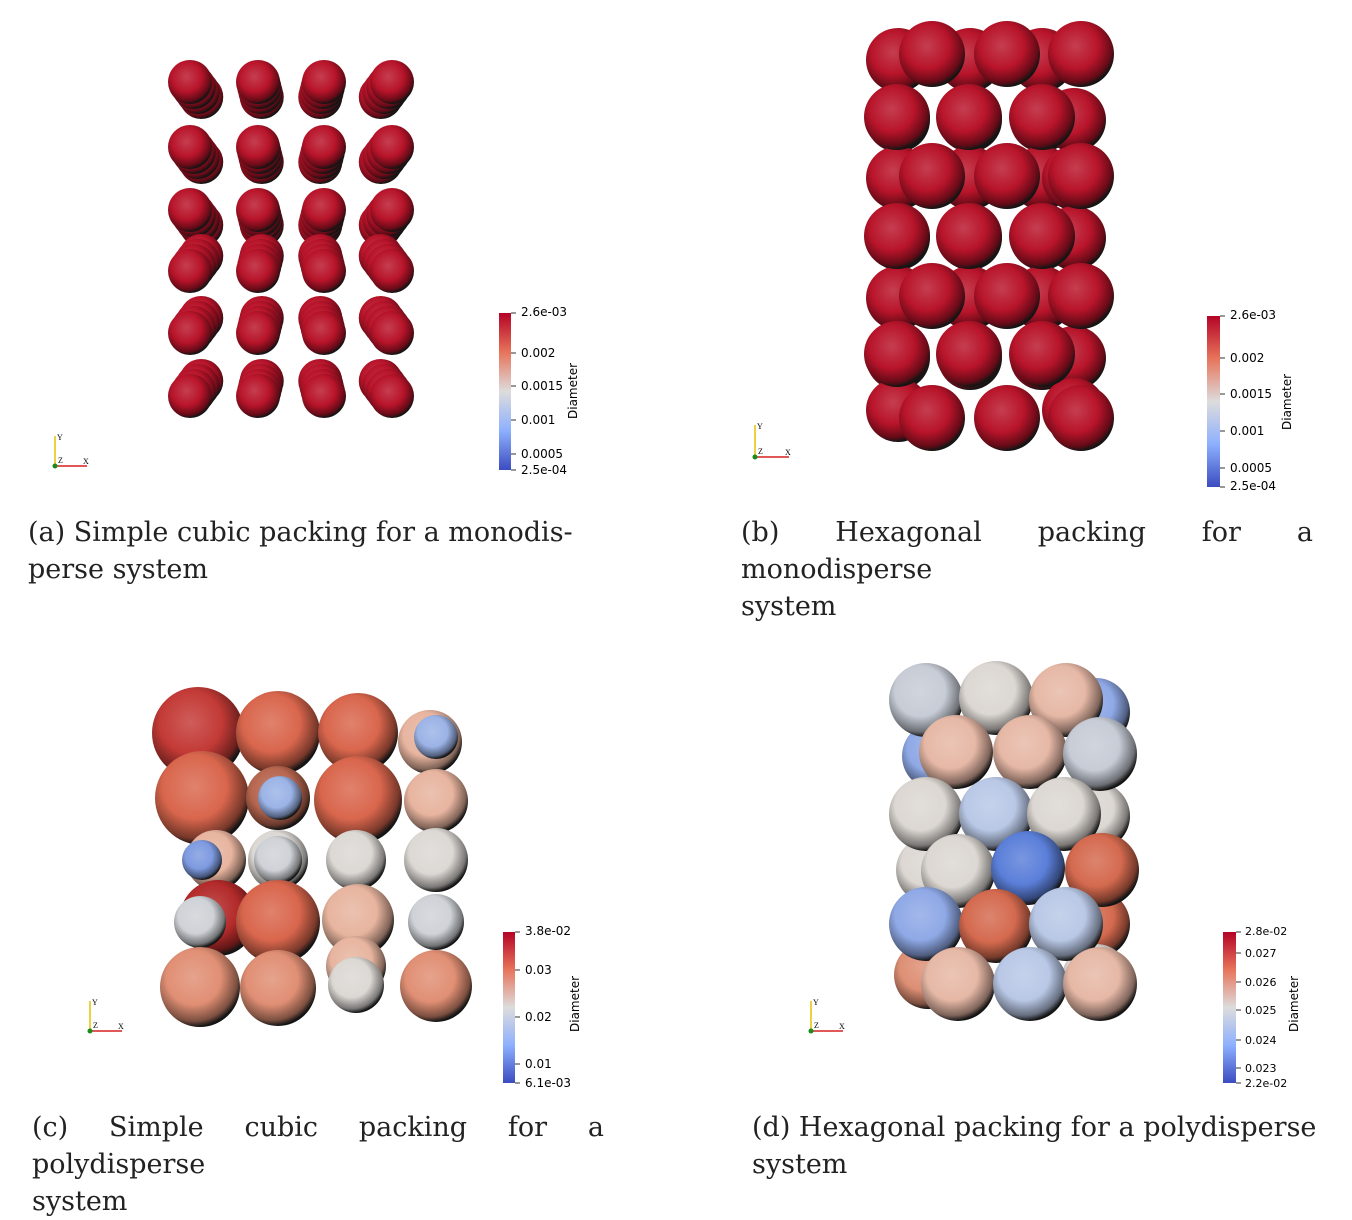 Image resolution: width=1352 pixels, height=1220 pixels. What do you see at coordinates (538, 1017) in the screenshot?
I see `colorbar-tick-label: 0.02` at bounding box center [538, 1017].